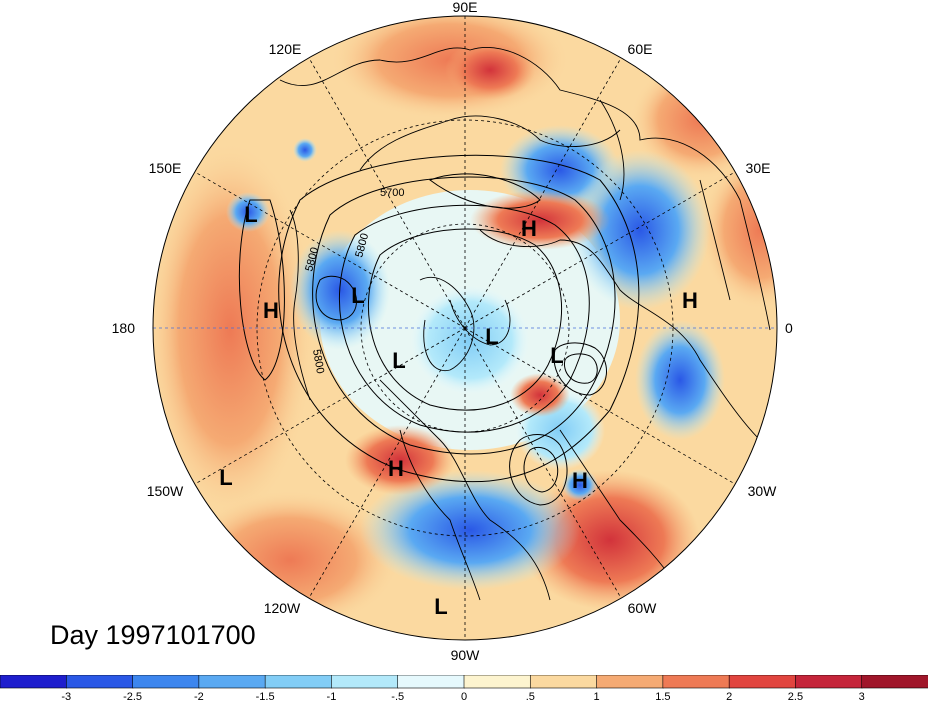  I want to click on colorbar-tick-label: 2.5, so click(795, 696).